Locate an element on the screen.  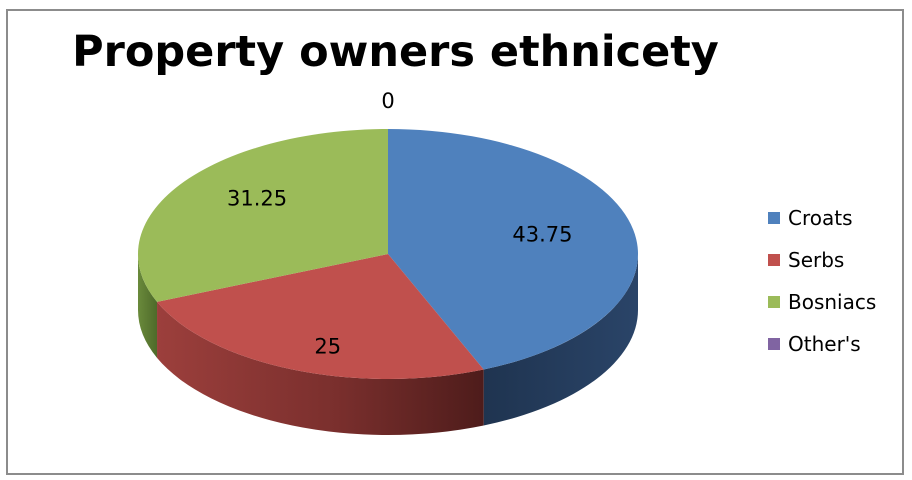
legend-label: Serbs is located at coordinates (816, 260).